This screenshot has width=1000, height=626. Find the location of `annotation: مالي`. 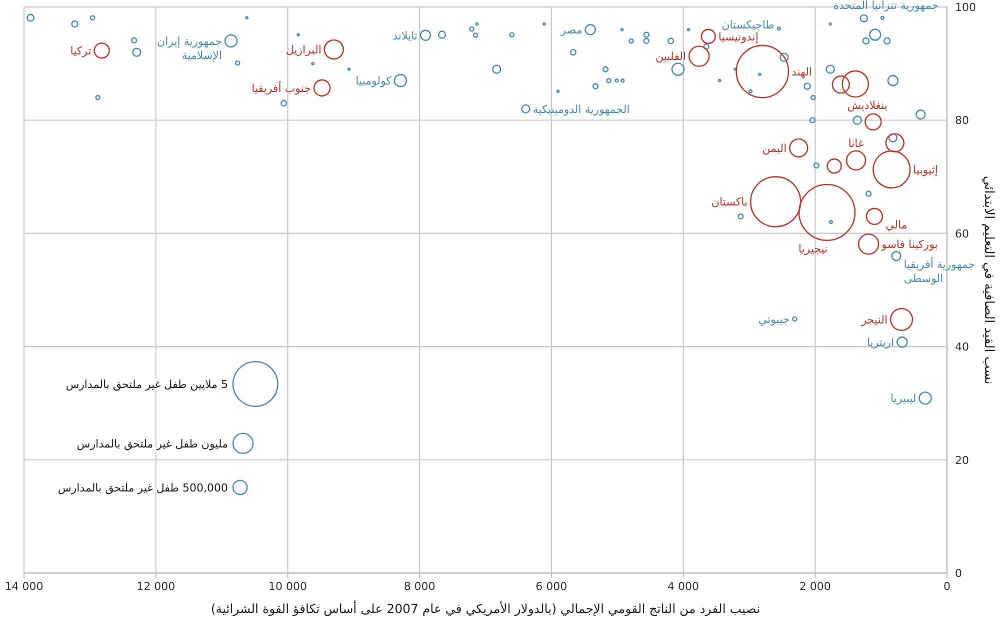

annotation: مالي is located at coordinates (896, 225).